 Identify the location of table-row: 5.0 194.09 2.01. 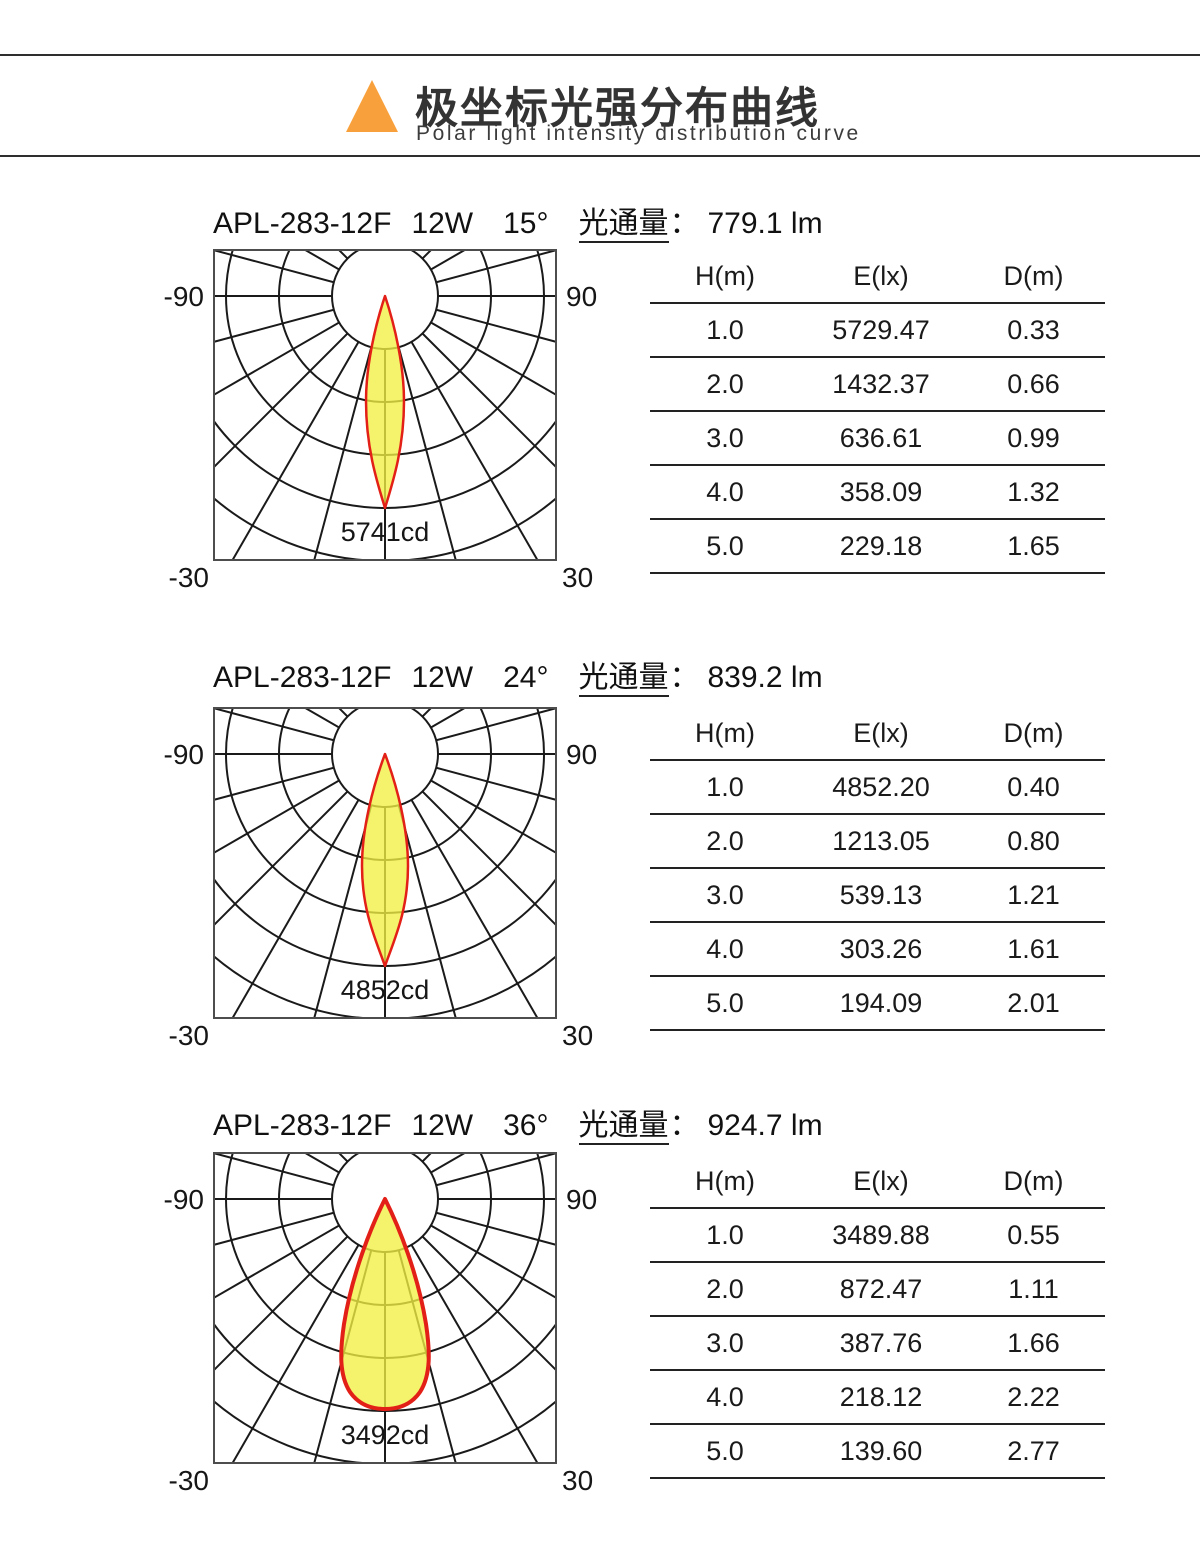
(877, 1003).